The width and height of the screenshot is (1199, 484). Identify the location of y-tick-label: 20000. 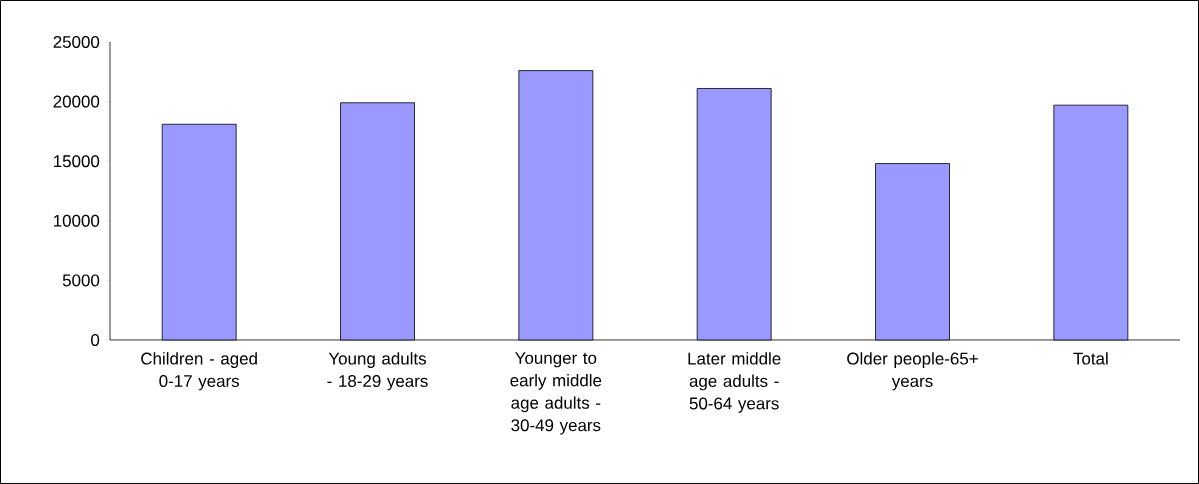
(76, 101).